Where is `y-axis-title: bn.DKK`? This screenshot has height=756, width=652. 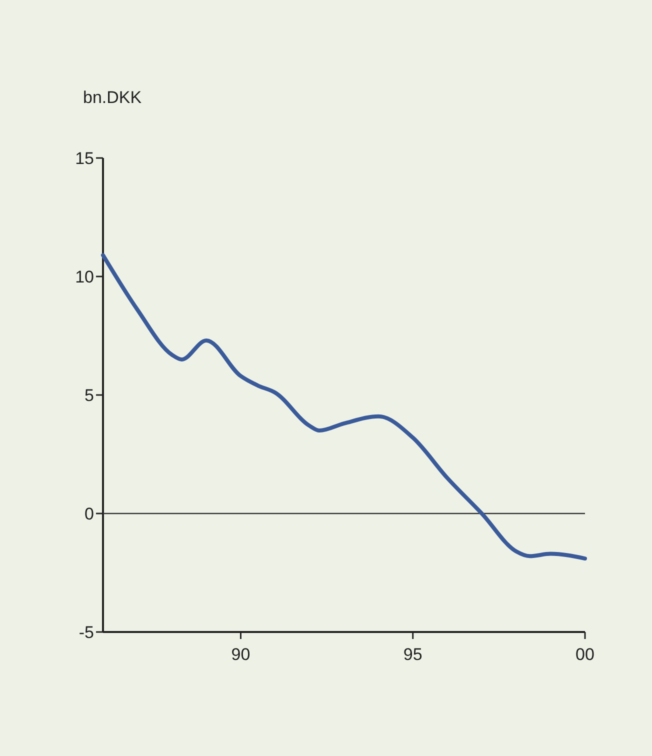
y-axis-title: bn.DKK is located at coordinates (112, 97).